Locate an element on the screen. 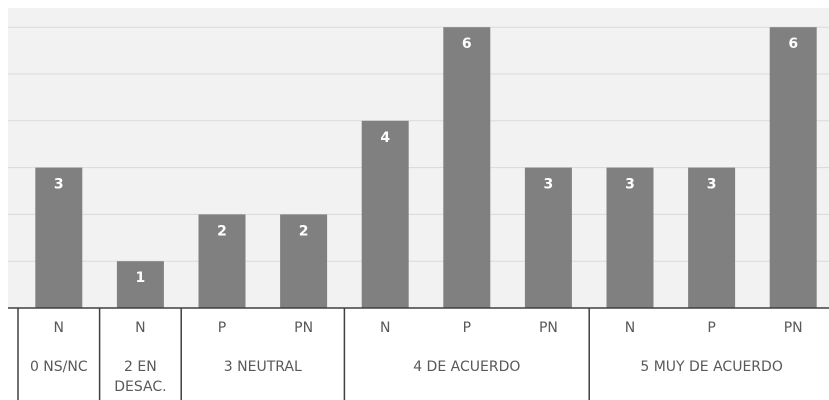  bar-value-label: 4 is located at coordinates (385, 138).